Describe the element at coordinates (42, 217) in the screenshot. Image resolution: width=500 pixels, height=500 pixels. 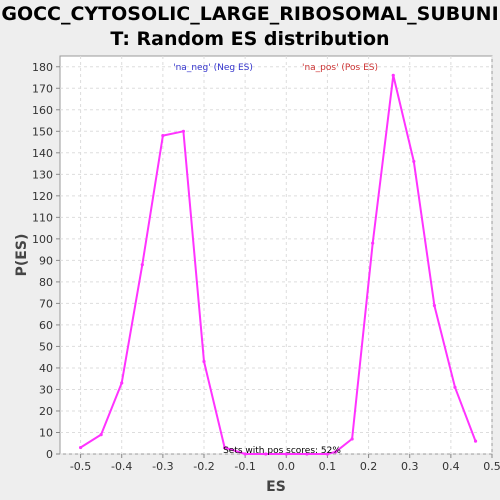
I see `y-tick-label: 110` at that location.